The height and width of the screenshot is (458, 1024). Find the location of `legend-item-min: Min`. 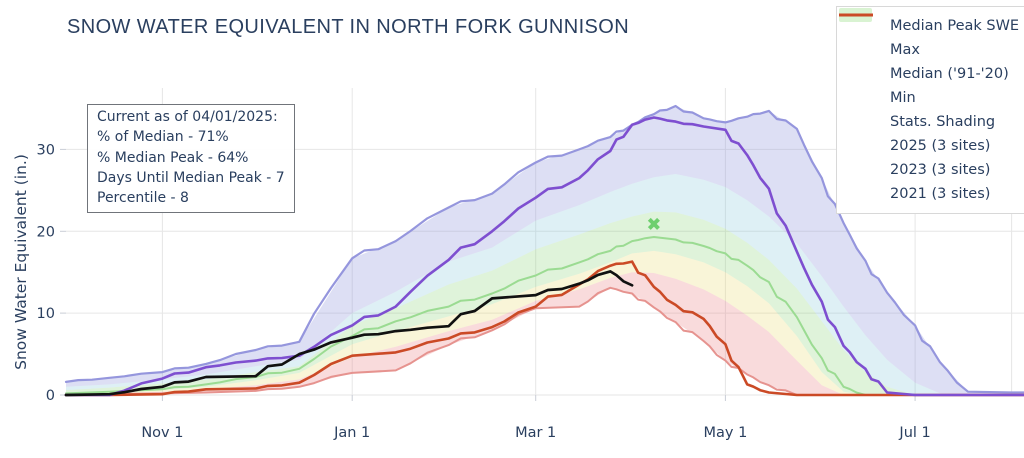

legend-item-min: Min is located at coordinates (931, 61).